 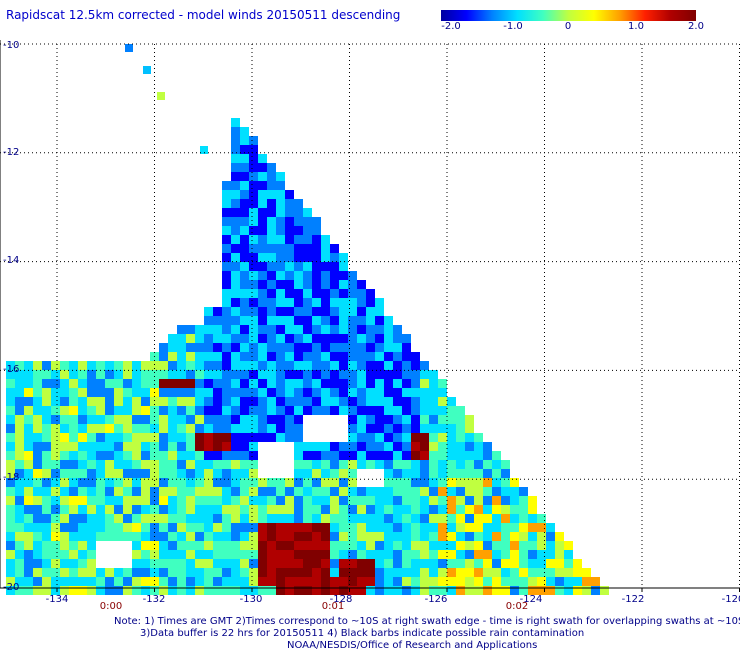 I want to click on longitude-label: -134, so click(x=57, y=599).